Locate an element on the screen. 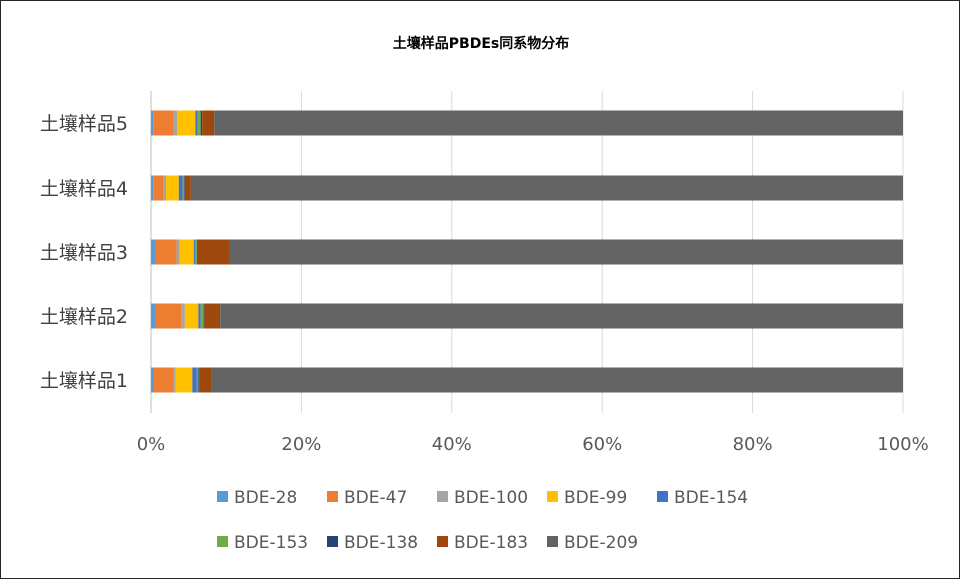 The image size is (960, 580). legend-label: BDE-209 is located at coordinates (601, 543).